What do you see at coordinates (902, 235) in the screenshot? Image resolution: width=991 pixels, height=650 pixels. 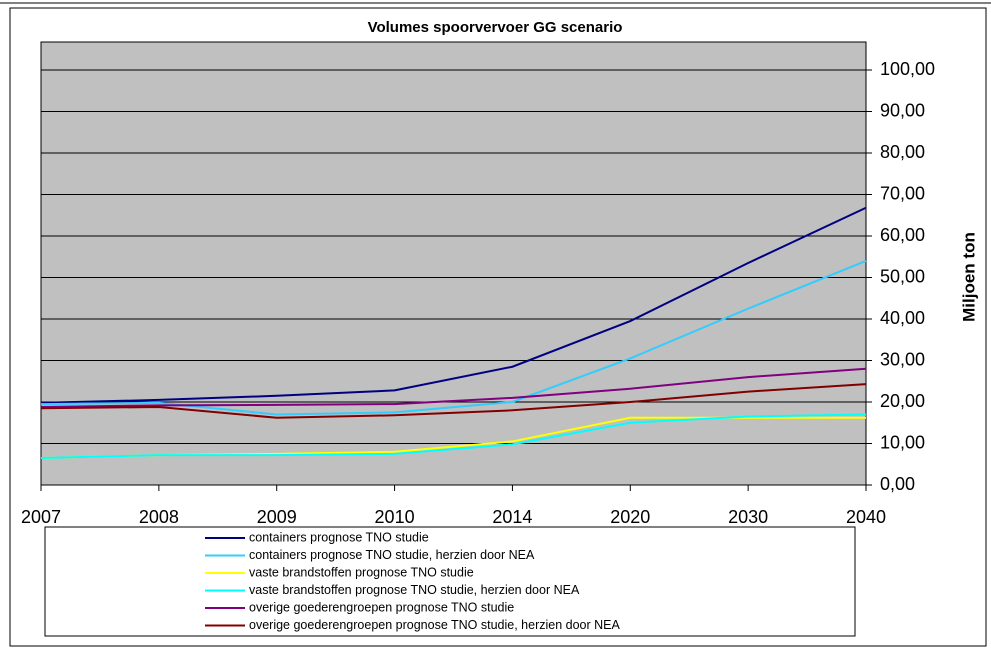 I see `y-tick-label: 60,00` at bounding box center [902, 235].